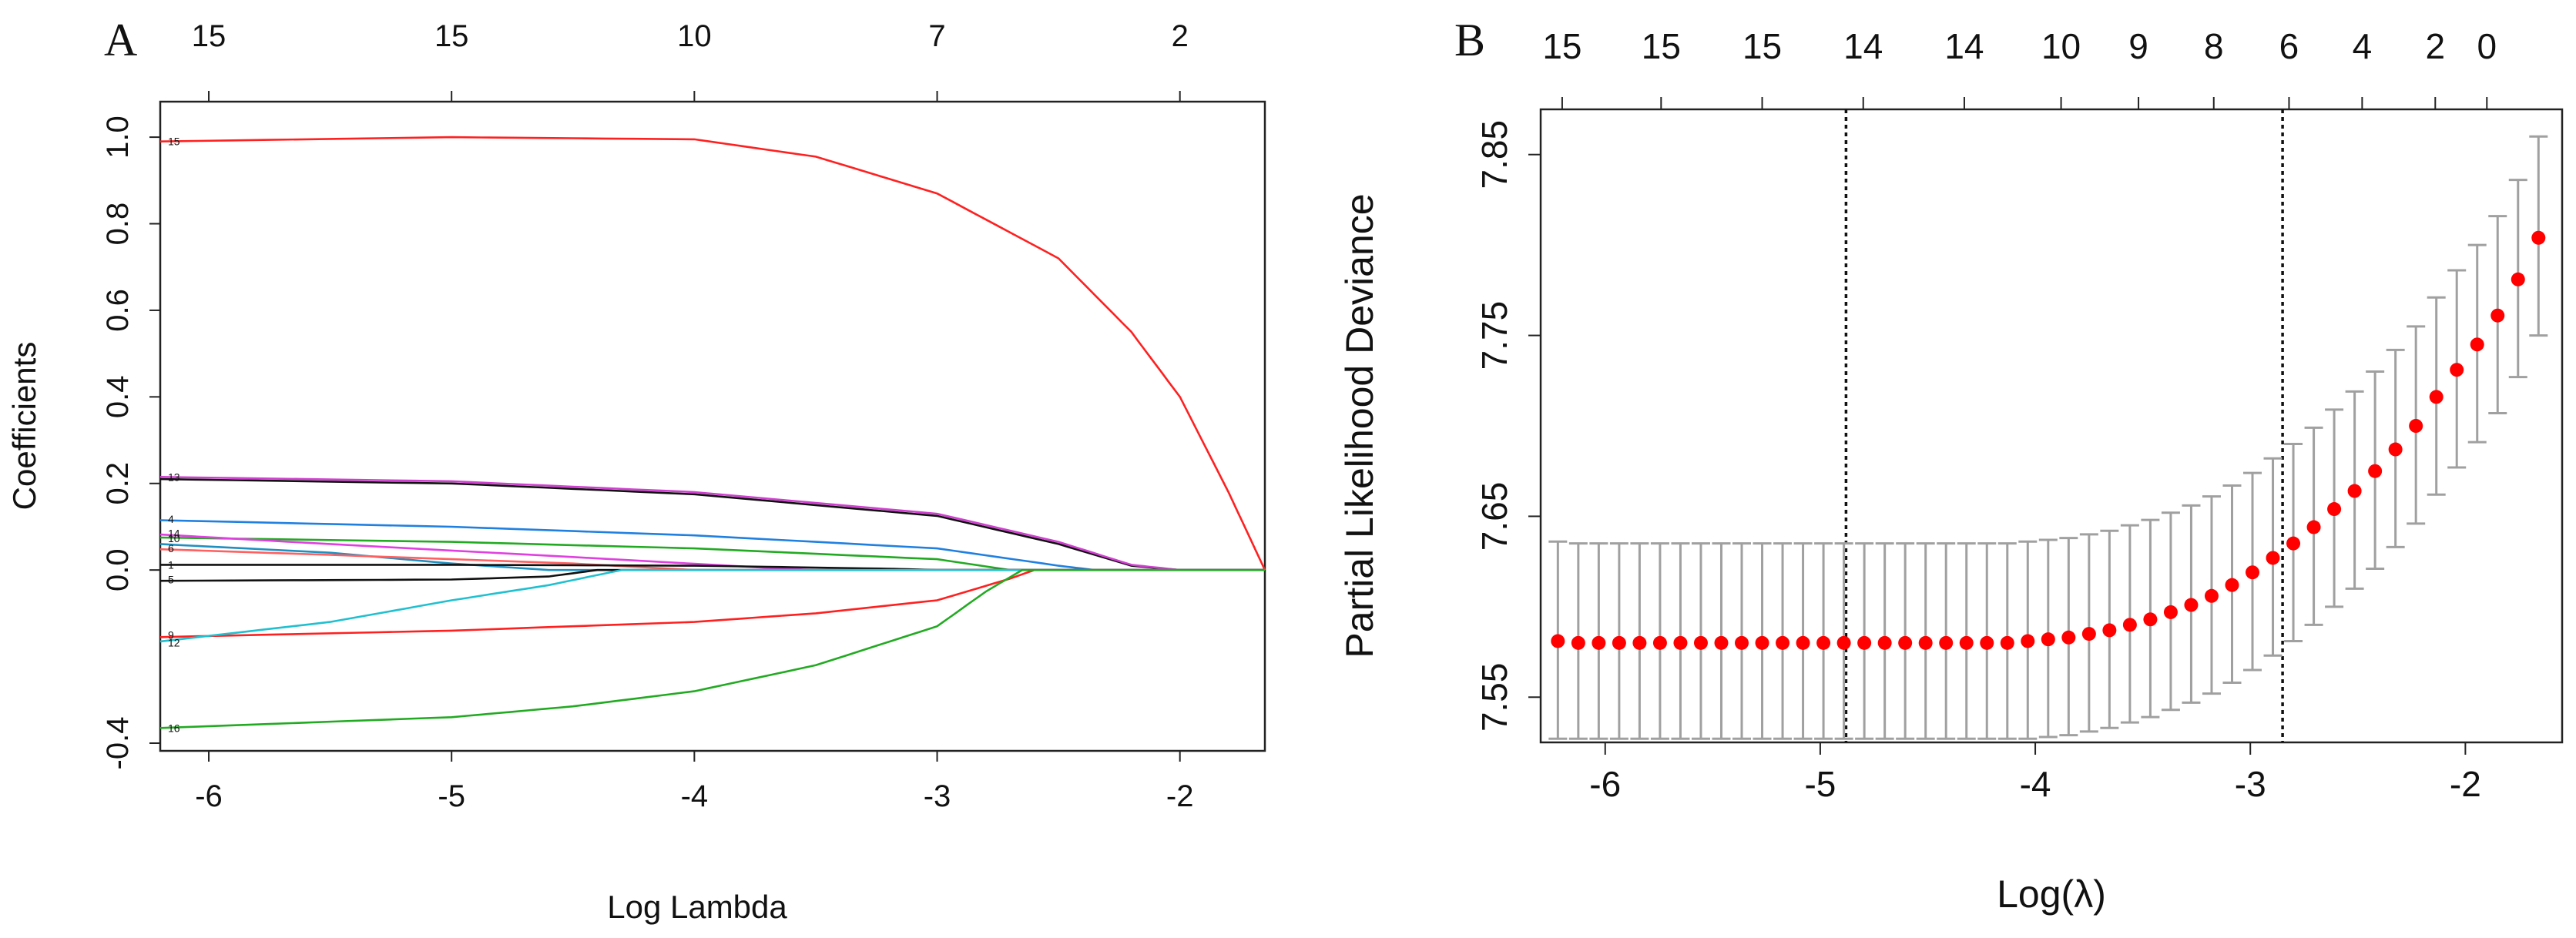  I want to click on panel-a-y-tick-label: 0.4, so click(118, 397).